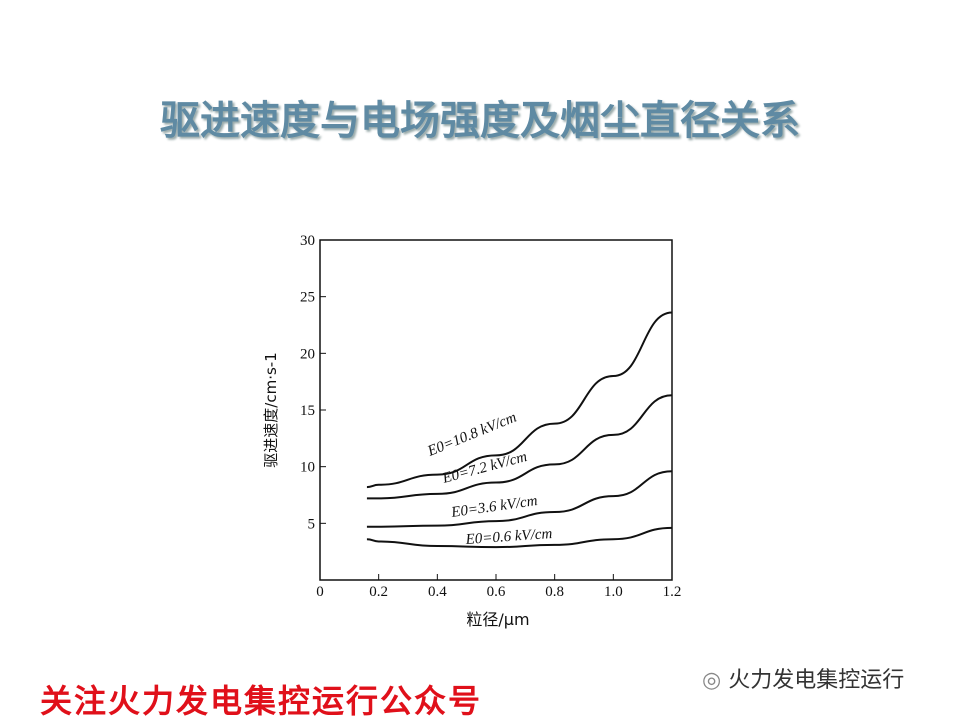 This screenshot has height=722, width=960. I want to click on watermark-icon: ◎, so click(715, 680).